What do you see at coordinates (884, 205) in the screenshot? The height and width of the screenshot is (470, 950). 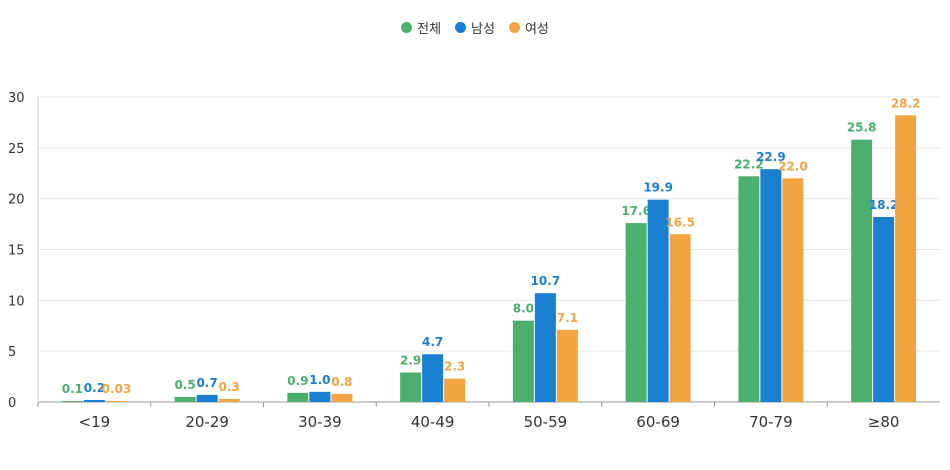 I see `data-label: 18.2` at bounding box center [884, 205].